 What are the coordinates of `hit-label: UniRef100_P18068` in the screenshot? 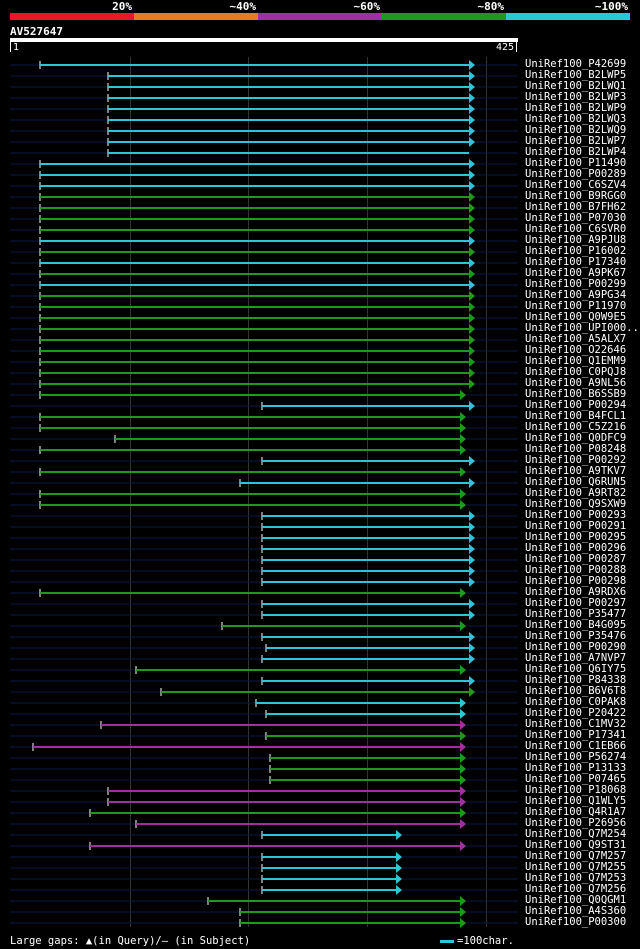 It's located at (576, 790).